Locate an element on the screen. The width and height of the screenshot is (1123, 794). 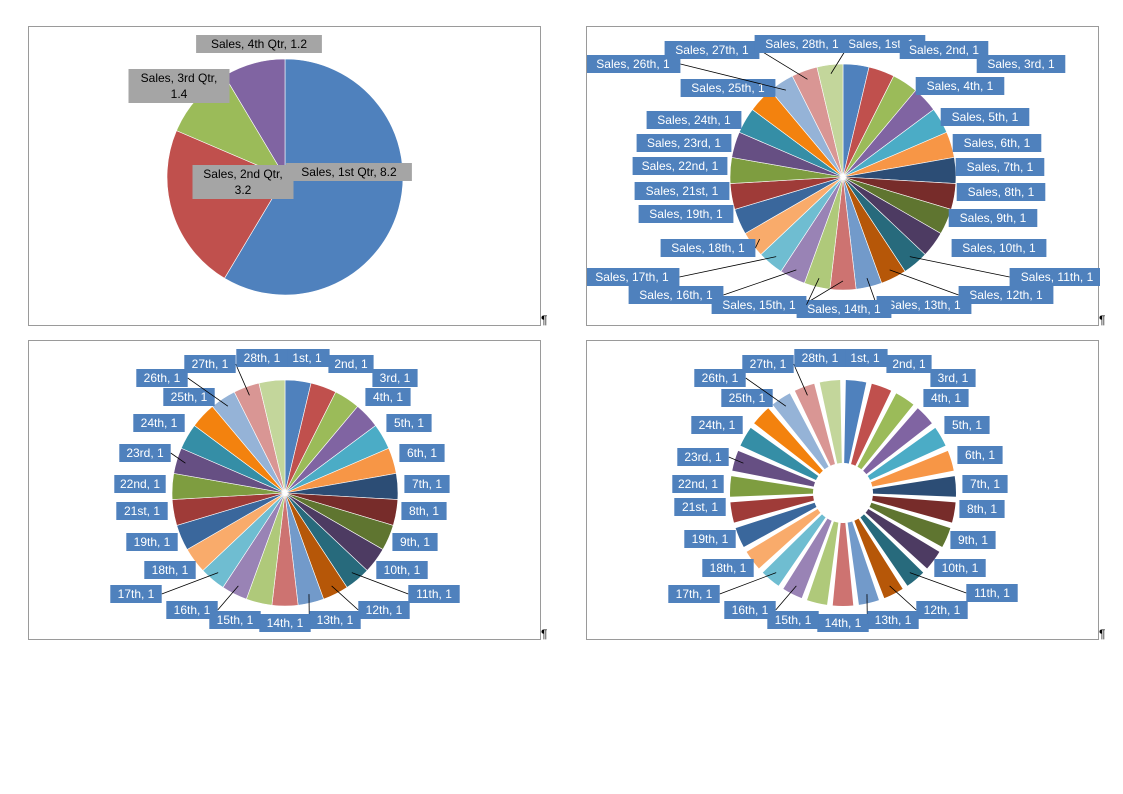
data-label-text: 5th, 1 is located at coordinates (409, 423).